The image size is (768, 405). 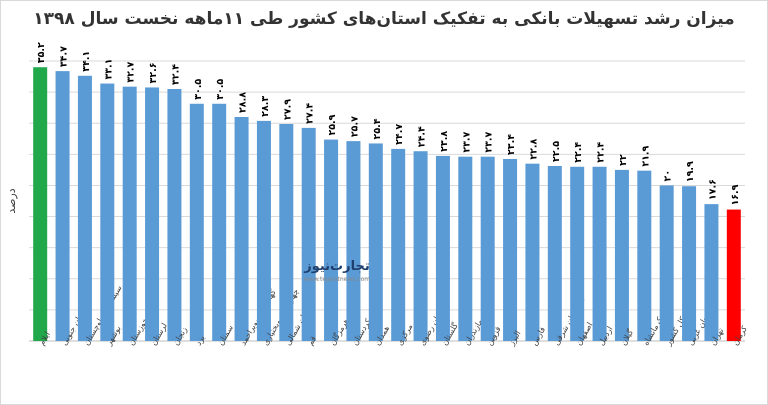 I want to click on data-label-8: ۳۰.۵, so click(x=198, y=89).